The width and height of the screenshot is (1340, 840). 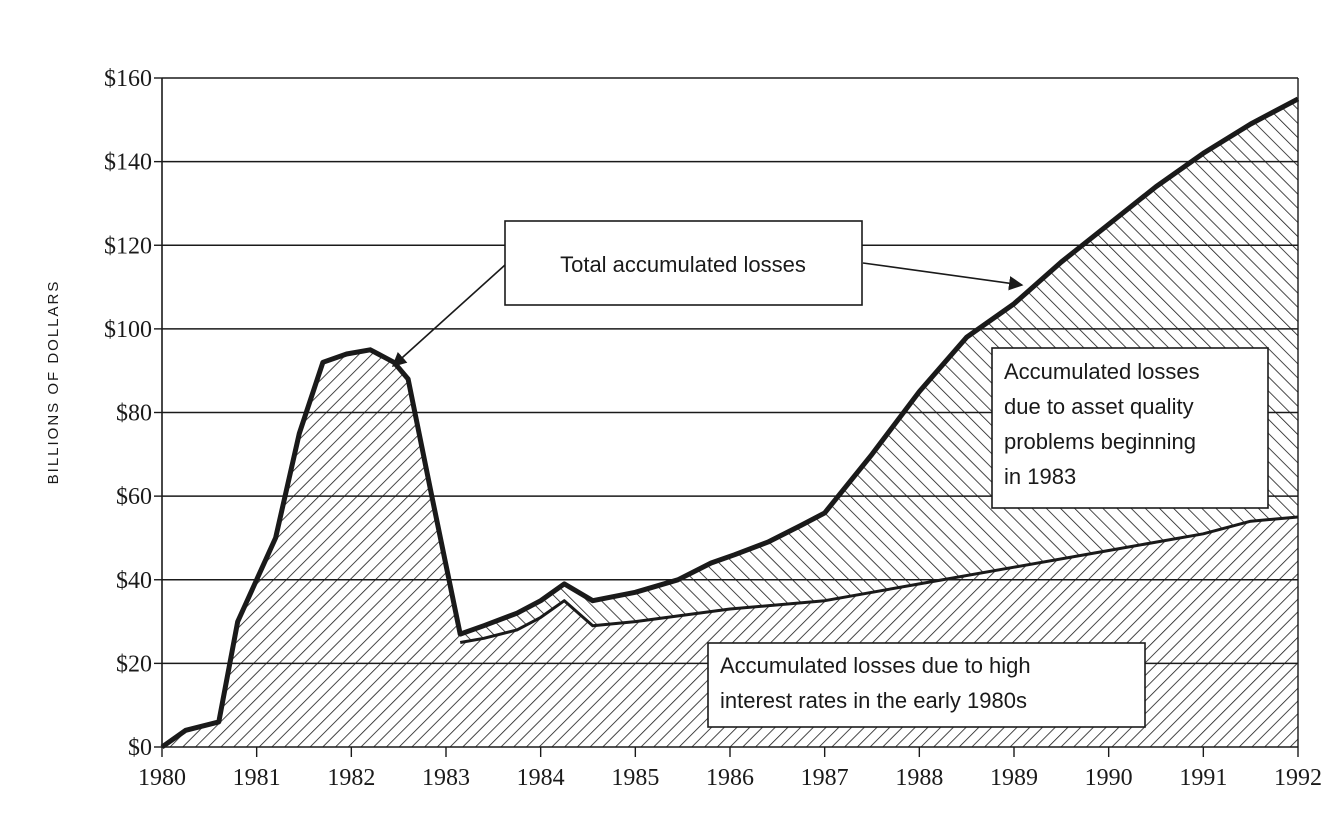 What do you see at coordinates (825, 778) in the screenshot?
I see `x-tick-label: 1987` at bounding box center [825, 778].